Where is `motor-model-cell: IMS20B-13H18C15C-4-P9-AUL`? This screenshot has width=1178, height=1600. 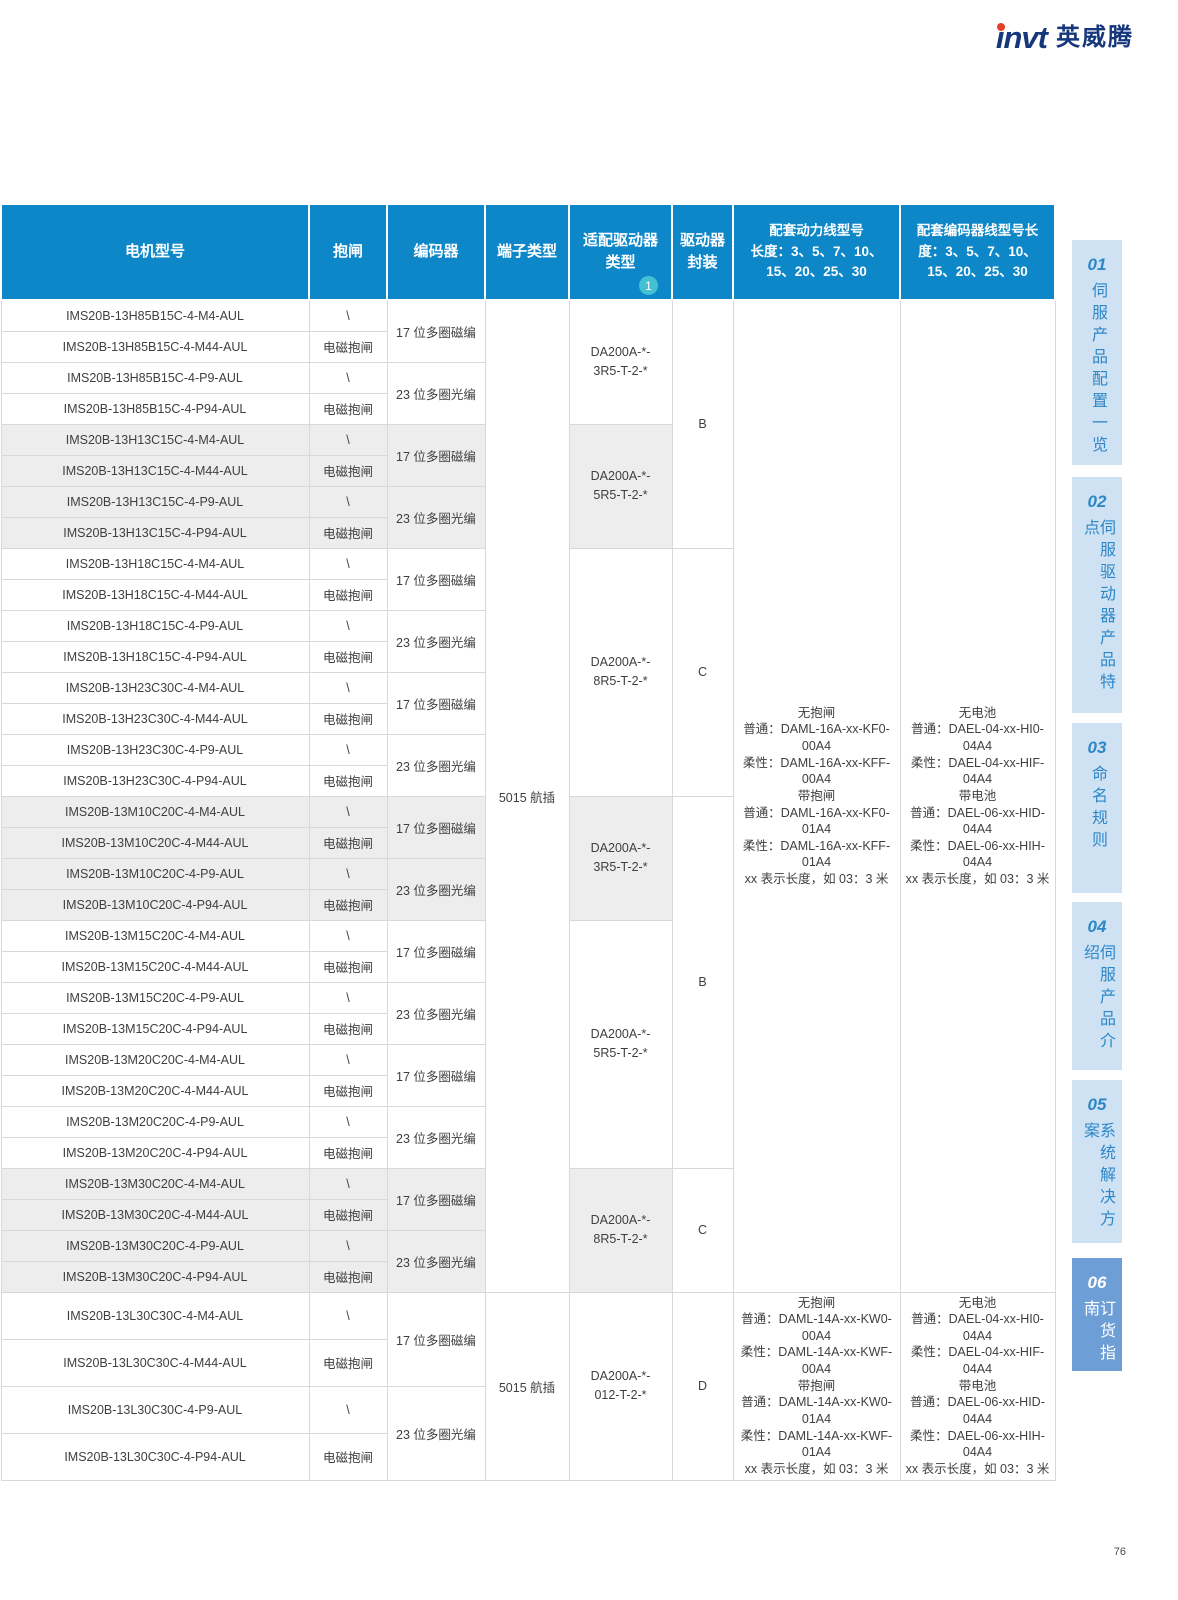 motor-model-cell: IMS20B-13H18C15C-4-P9-AUL is located at coordinates (155, 625).